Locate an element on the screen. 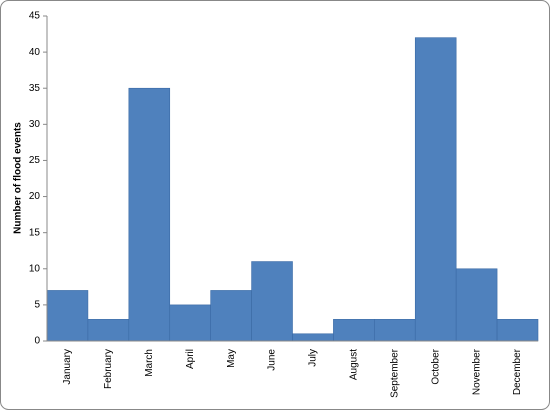 Image resolution: width=550 pixels, height=410 pixels. y-tick-label: 0 is located at coordinates (37, 341).